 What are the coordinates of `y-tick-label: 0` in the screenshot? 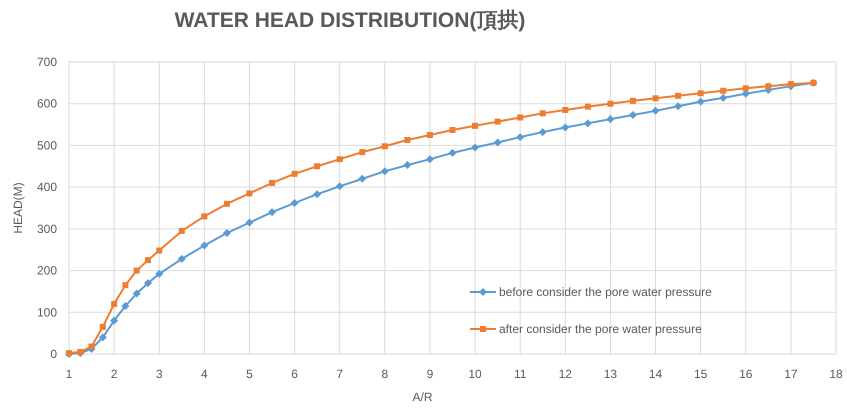 It's located at (54, 354).